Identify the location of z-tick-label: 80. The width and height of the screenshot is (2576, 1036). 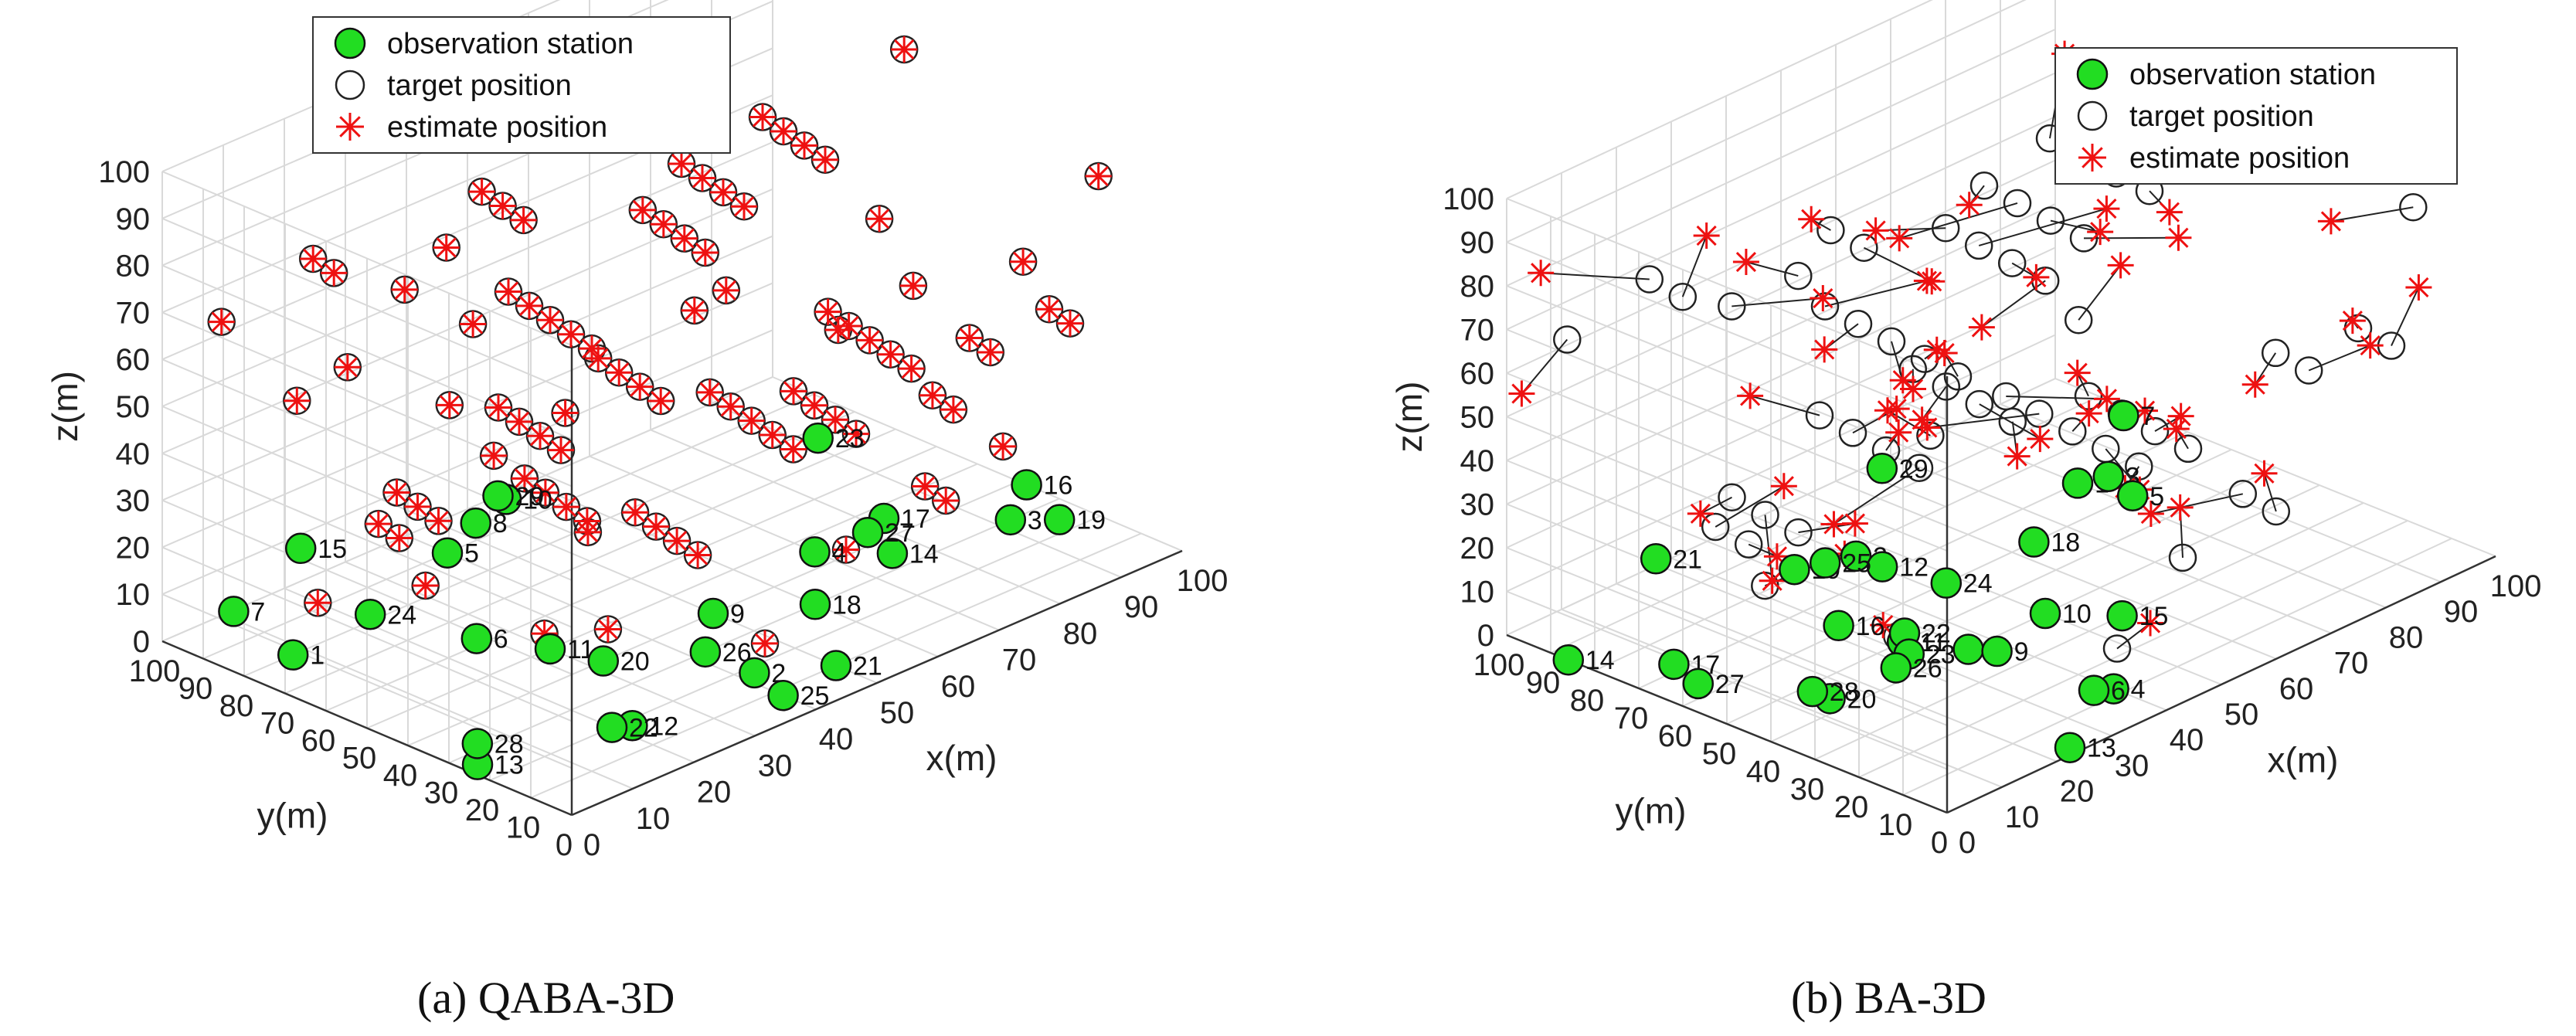
(133, 267).